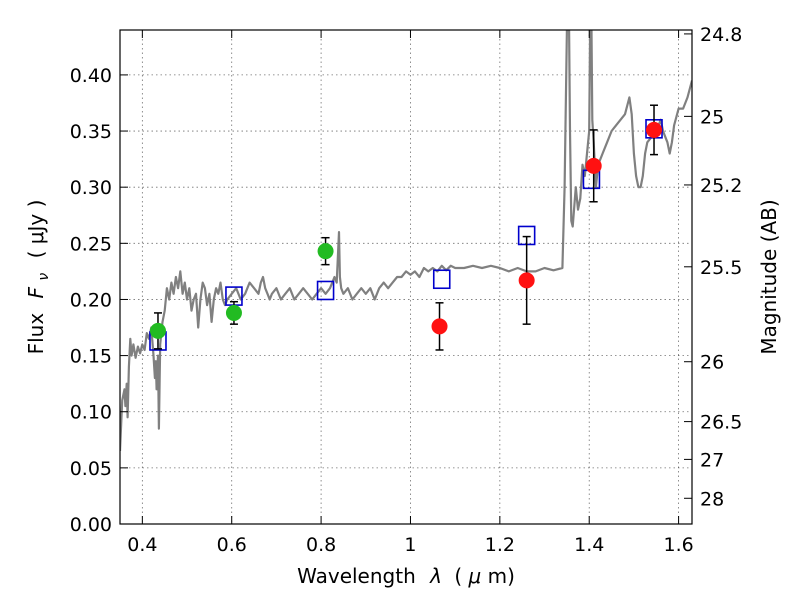  What do you see at coordinates (712, 499) in the screenshot?
I see `y2-tick-label: 28` at bounding box center [712, 499].